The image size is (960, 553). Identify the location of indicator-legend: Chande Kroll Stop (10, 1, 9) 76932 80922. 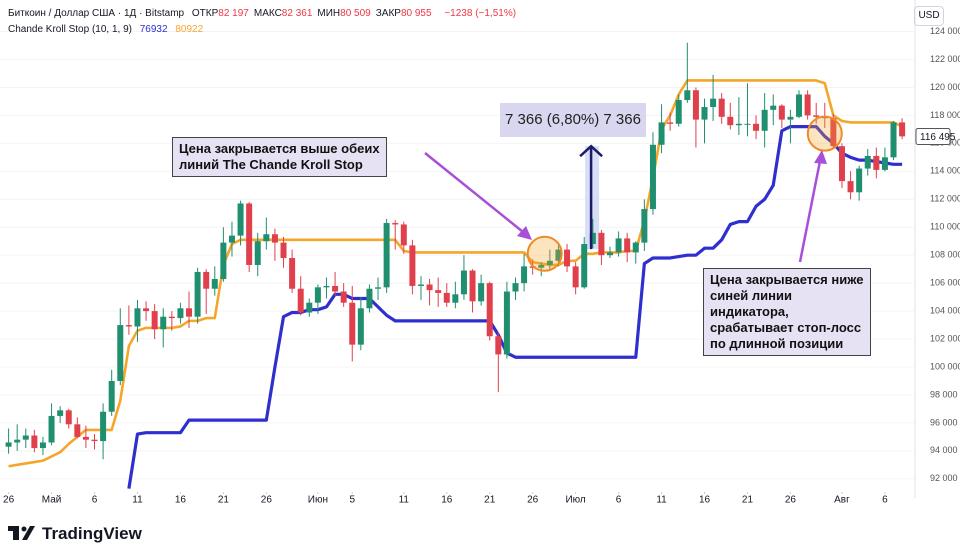
(108, 29).